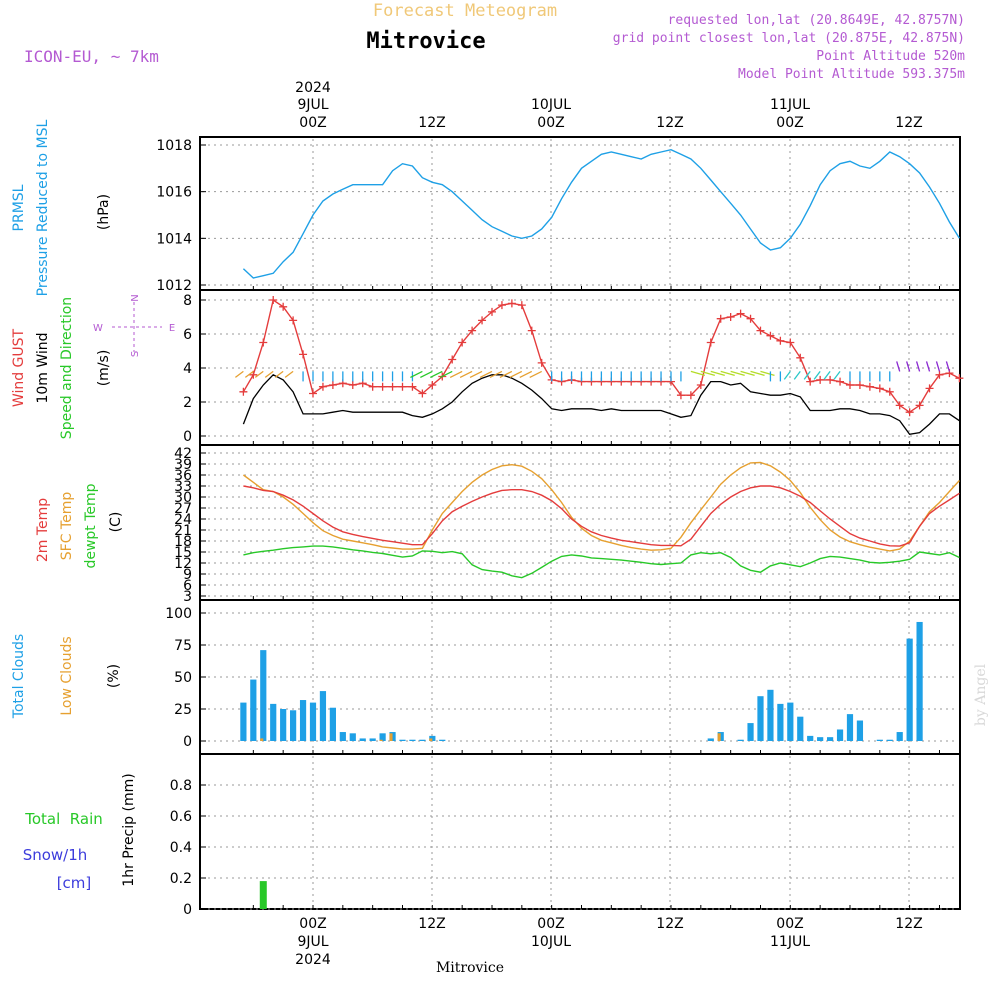 This screenshot has width=1000, height=1000. I want to click on bottom-hour-label-6: 12Z, so click(908, 924).